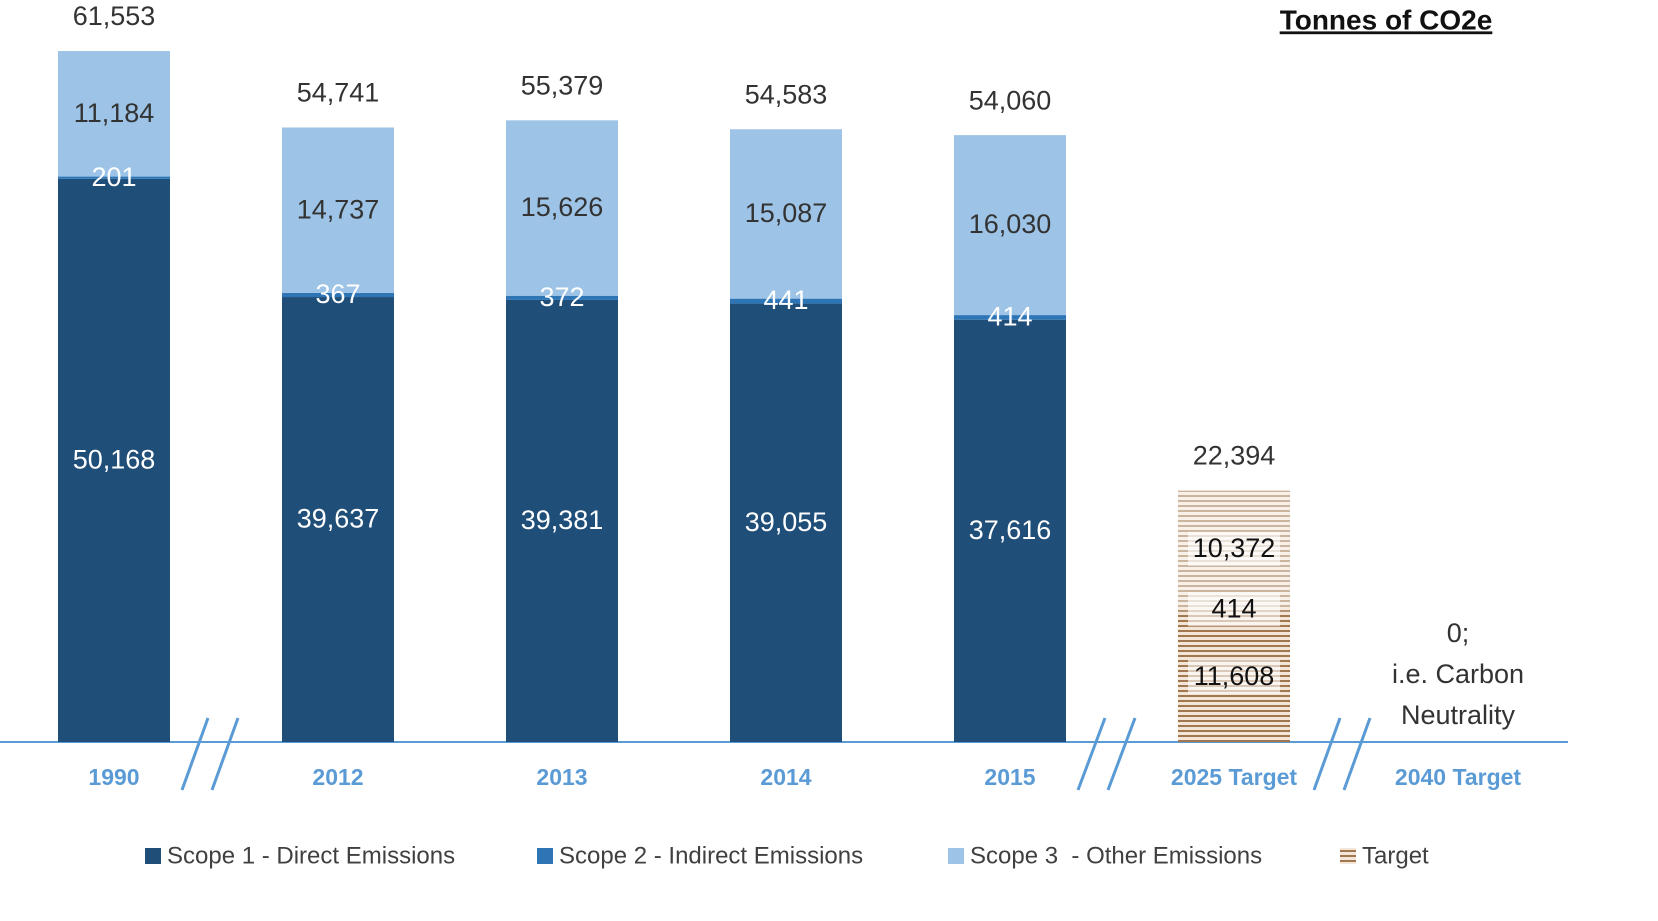 This screenshot has height=921, width=1658. I want to click on x-tick-label: 2025 Target, so click(1234, 777).